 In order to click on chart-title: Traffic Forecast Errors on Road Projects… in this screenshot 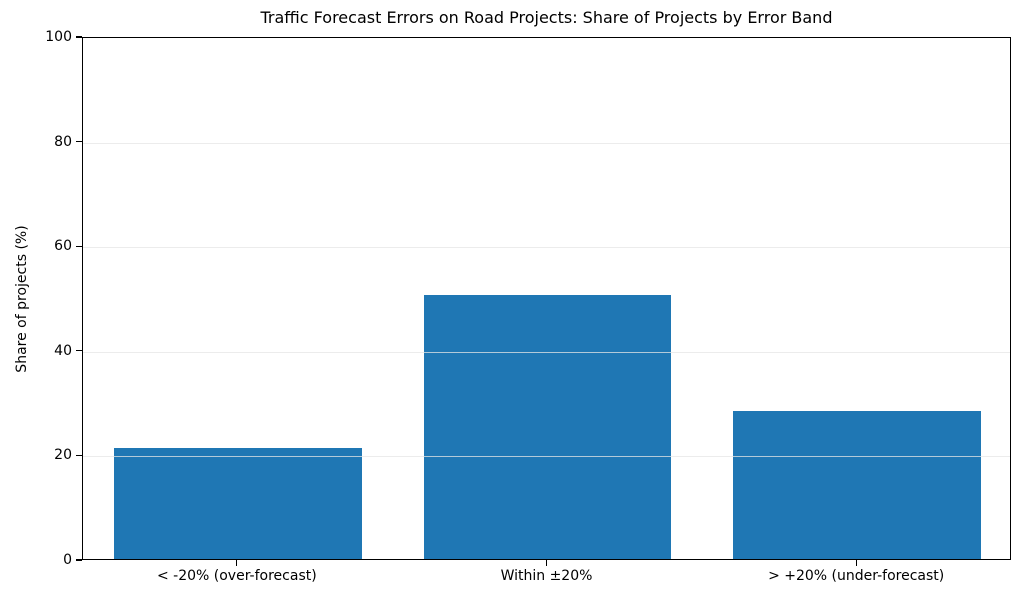, I will do `click(546, 17)`.